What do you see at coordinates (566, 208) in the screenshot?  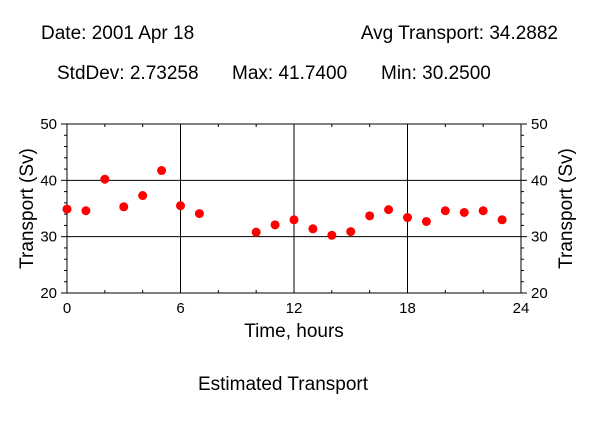 I see `y-axis-title-right: Transport (Sv)` at bounding box center [566, 208].